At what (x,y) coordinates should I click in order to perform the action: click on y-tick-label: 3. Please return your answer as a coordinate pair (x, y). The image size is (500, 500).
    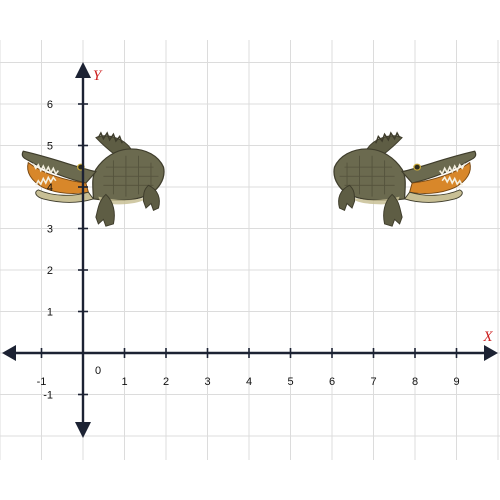
    Looking at the image, I should click on (50, 230).